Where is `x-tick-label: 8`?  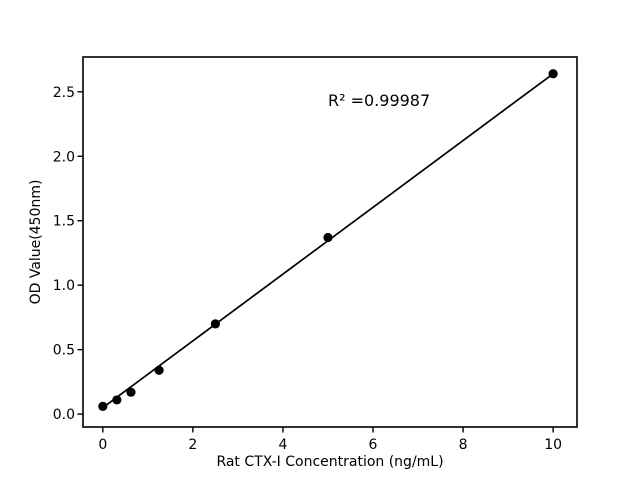 x-tick-label: 8 is located at coordinates (463, 445).